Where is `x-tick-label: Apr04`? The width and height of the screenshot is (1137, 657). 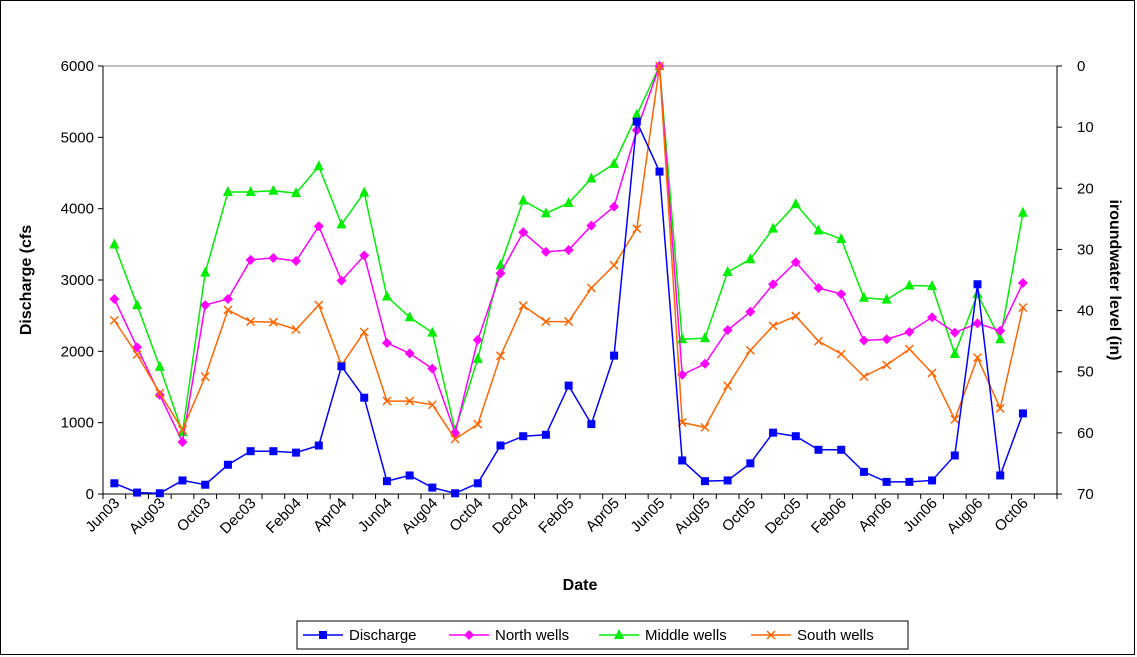 x-tick-label: Apr04 is located at coordinates (330, 515).